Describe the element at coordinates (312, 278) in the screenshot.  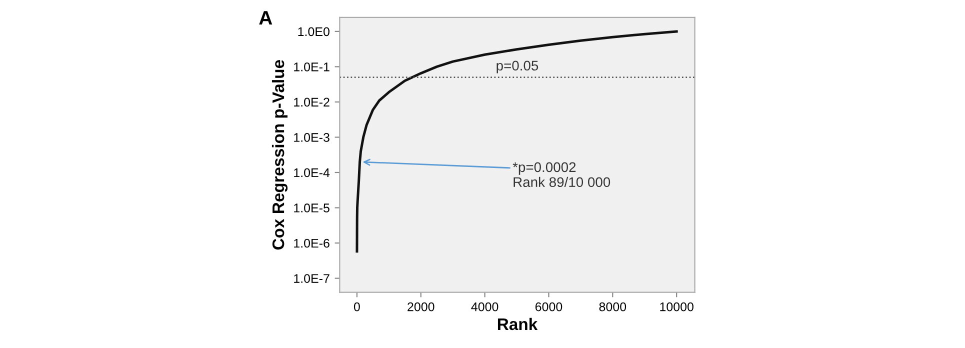
I see `y-tick-label: 1.0E-7` at that location.